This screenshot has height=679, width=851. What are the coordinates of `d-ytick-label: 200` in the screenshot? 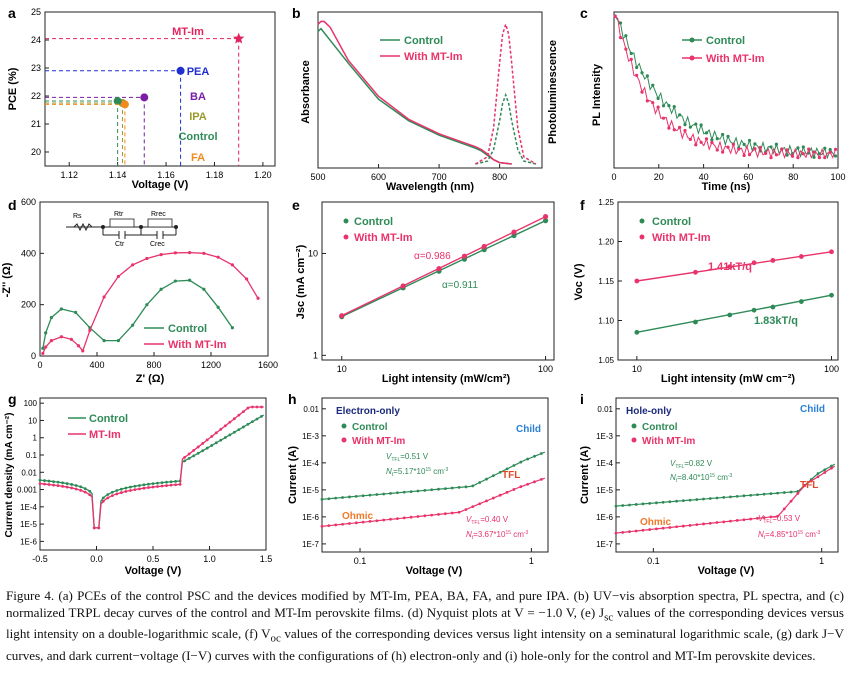 It's located at (28, 305).